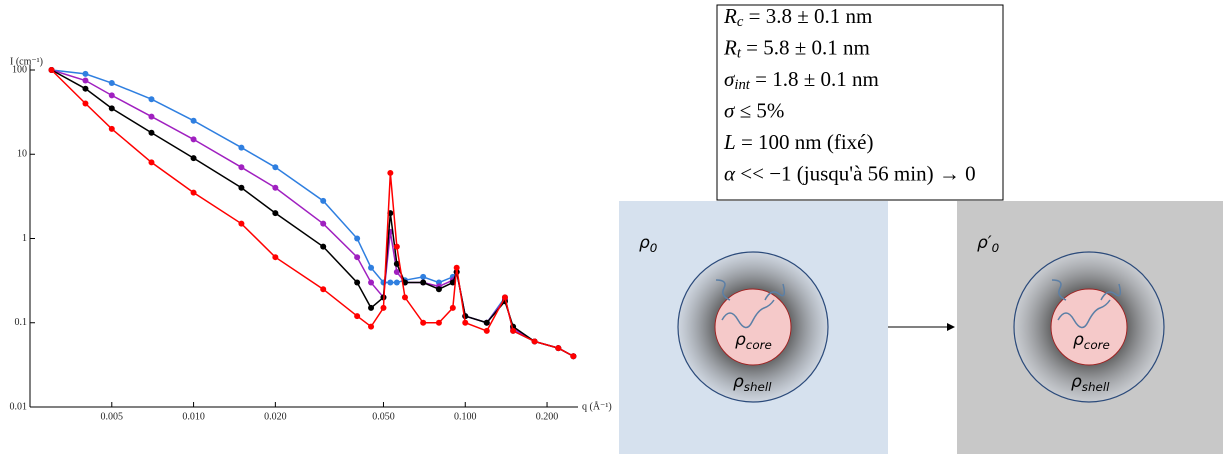 The image size is (1223, 454). I want to click on x-tick-label: 0.050, so click(383, 416).